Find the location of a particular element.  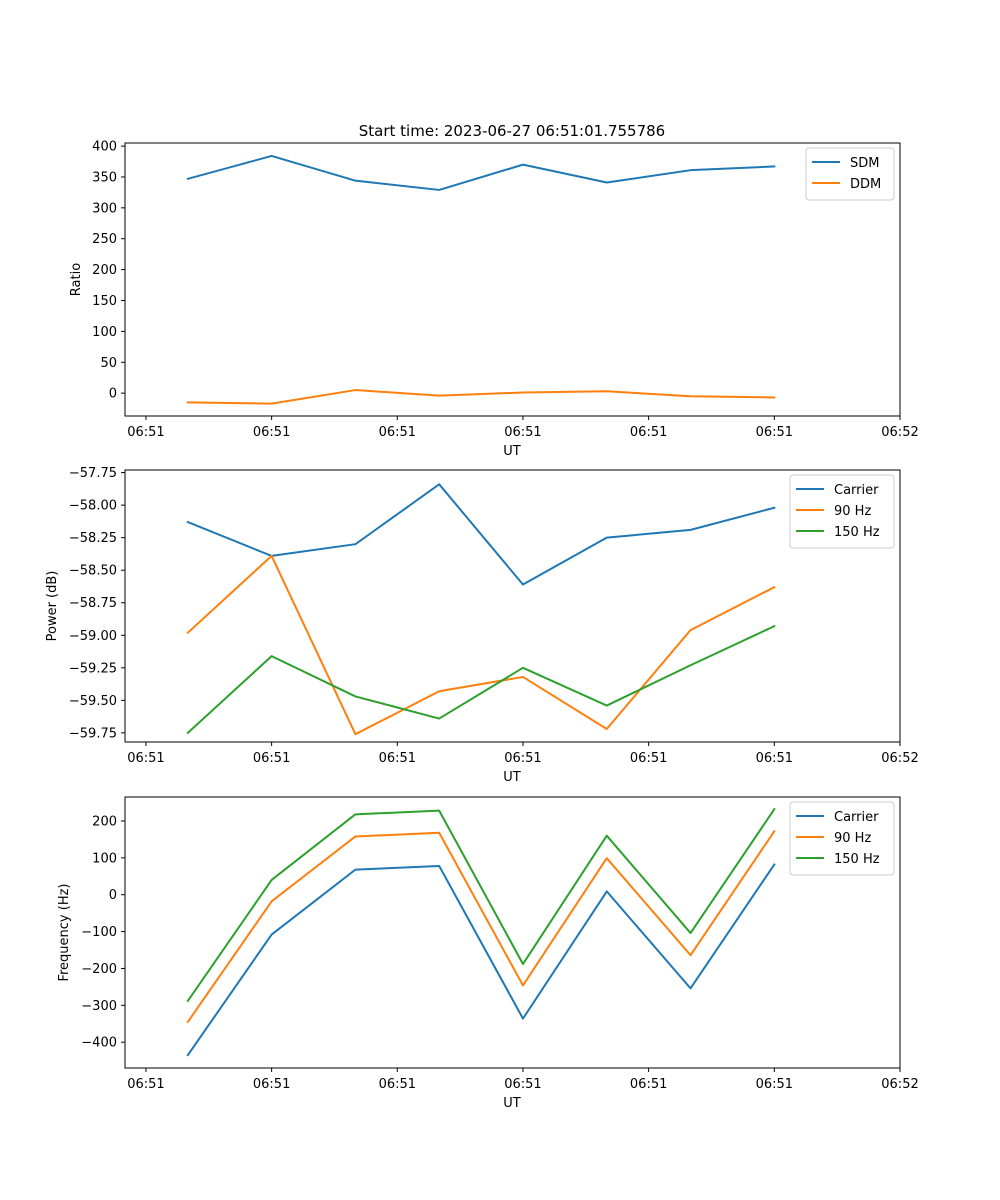

y-tick-label: −400 is located at coordinates (99, 1043).